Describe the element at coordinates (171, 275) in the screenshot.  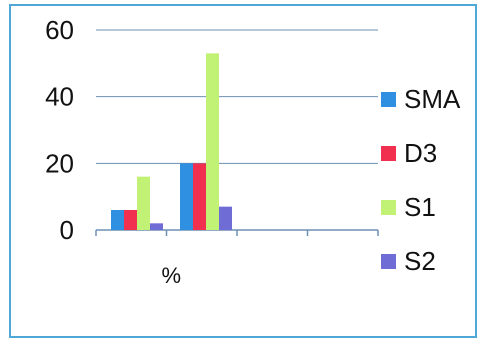
I see `x-category-label: %` at that location.